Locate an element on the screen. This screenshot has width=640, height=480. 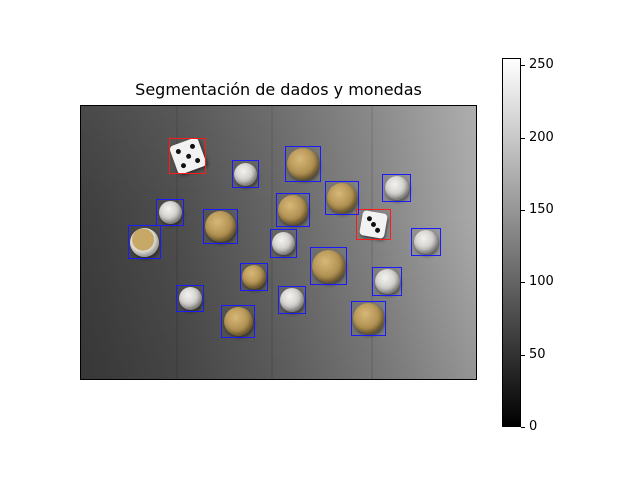
colorbar-tick-label: 250 is located at coordinates (541, 65).